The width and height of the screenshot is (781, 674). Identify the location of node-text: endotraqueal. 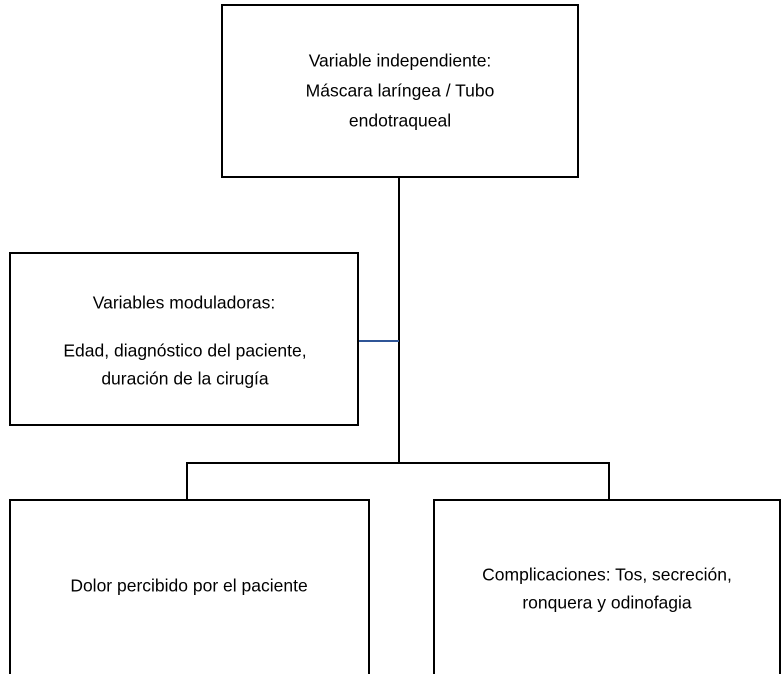
(400, 121).